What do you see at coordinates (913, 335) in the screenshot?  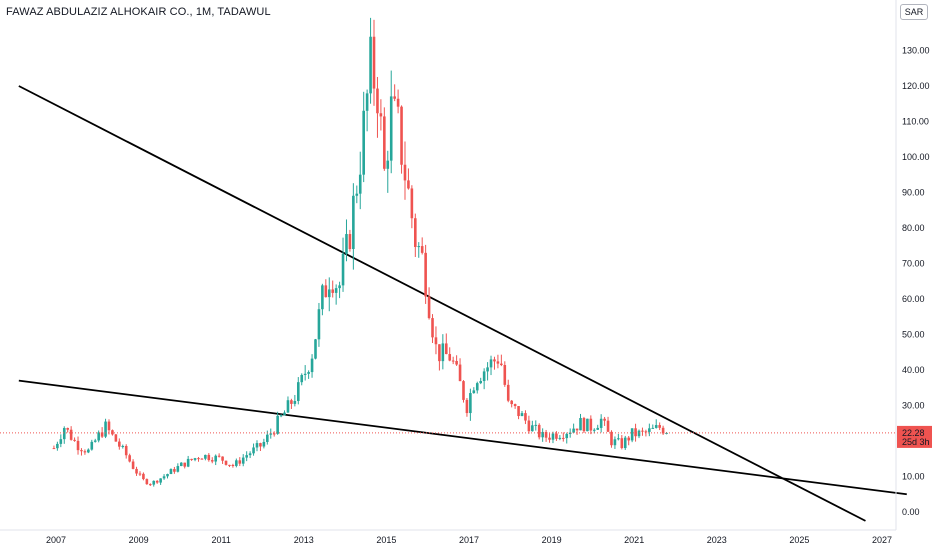 I see `price-tick-label: 50.00` at bounding box center [913, 335].